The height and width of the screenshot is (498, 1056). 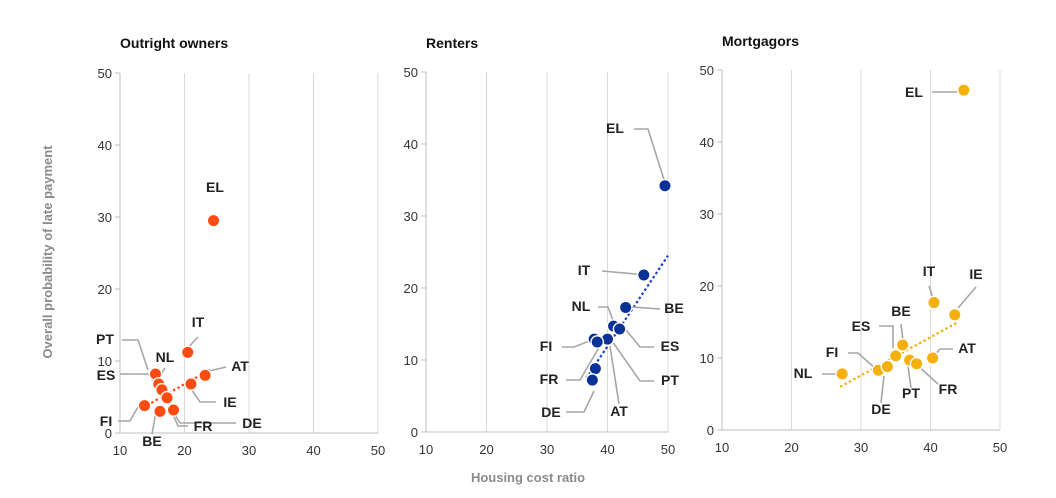 What do you see at coordinates (902, 332) in the screenshot?
I see `leader-line-be` at bounding box center [902, 332].